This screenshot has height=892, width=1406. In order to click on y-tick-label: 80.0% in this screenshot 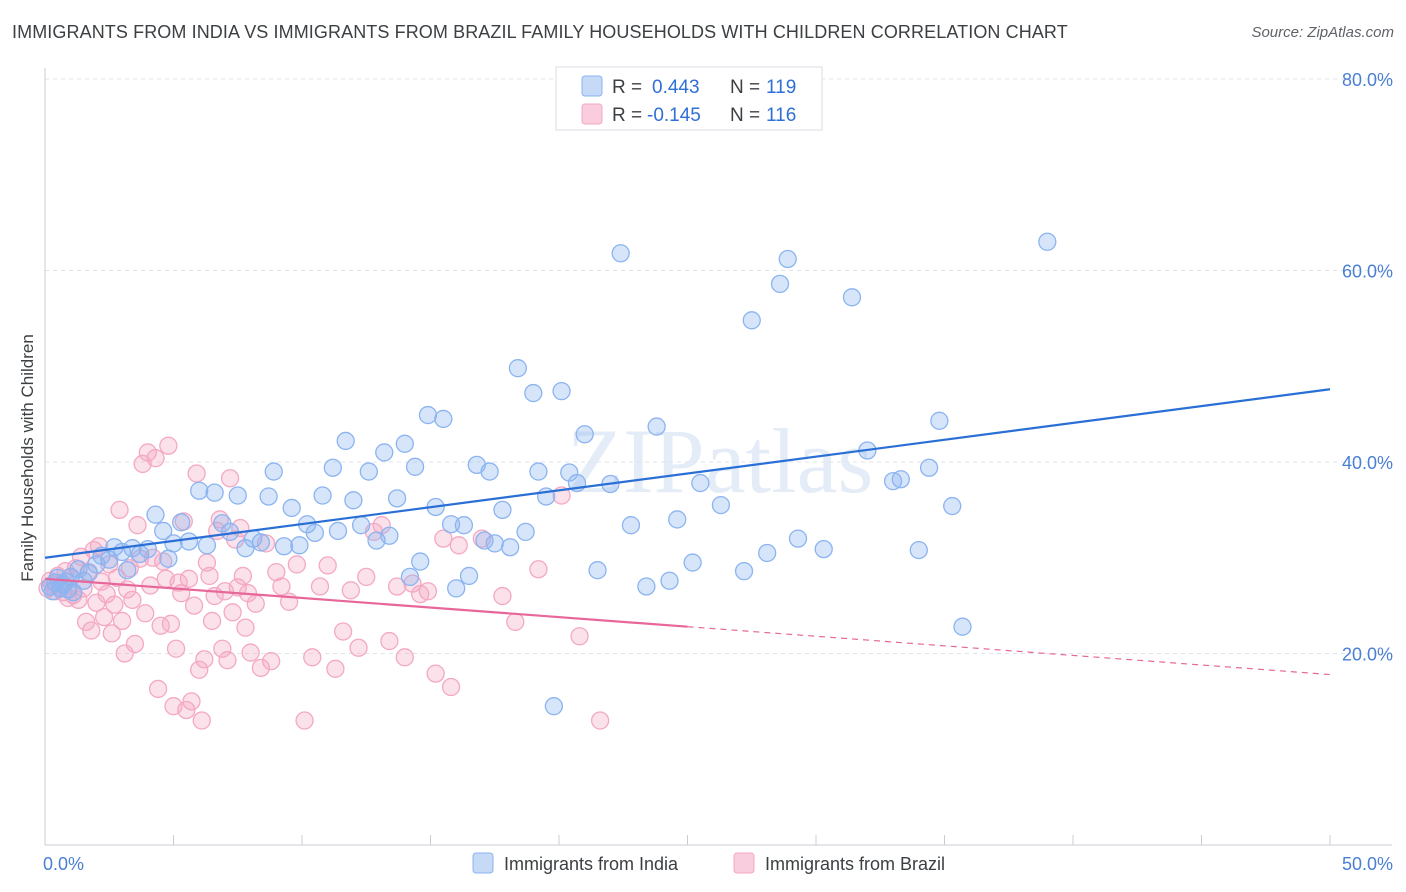, I will do `click(1367, 80)`.